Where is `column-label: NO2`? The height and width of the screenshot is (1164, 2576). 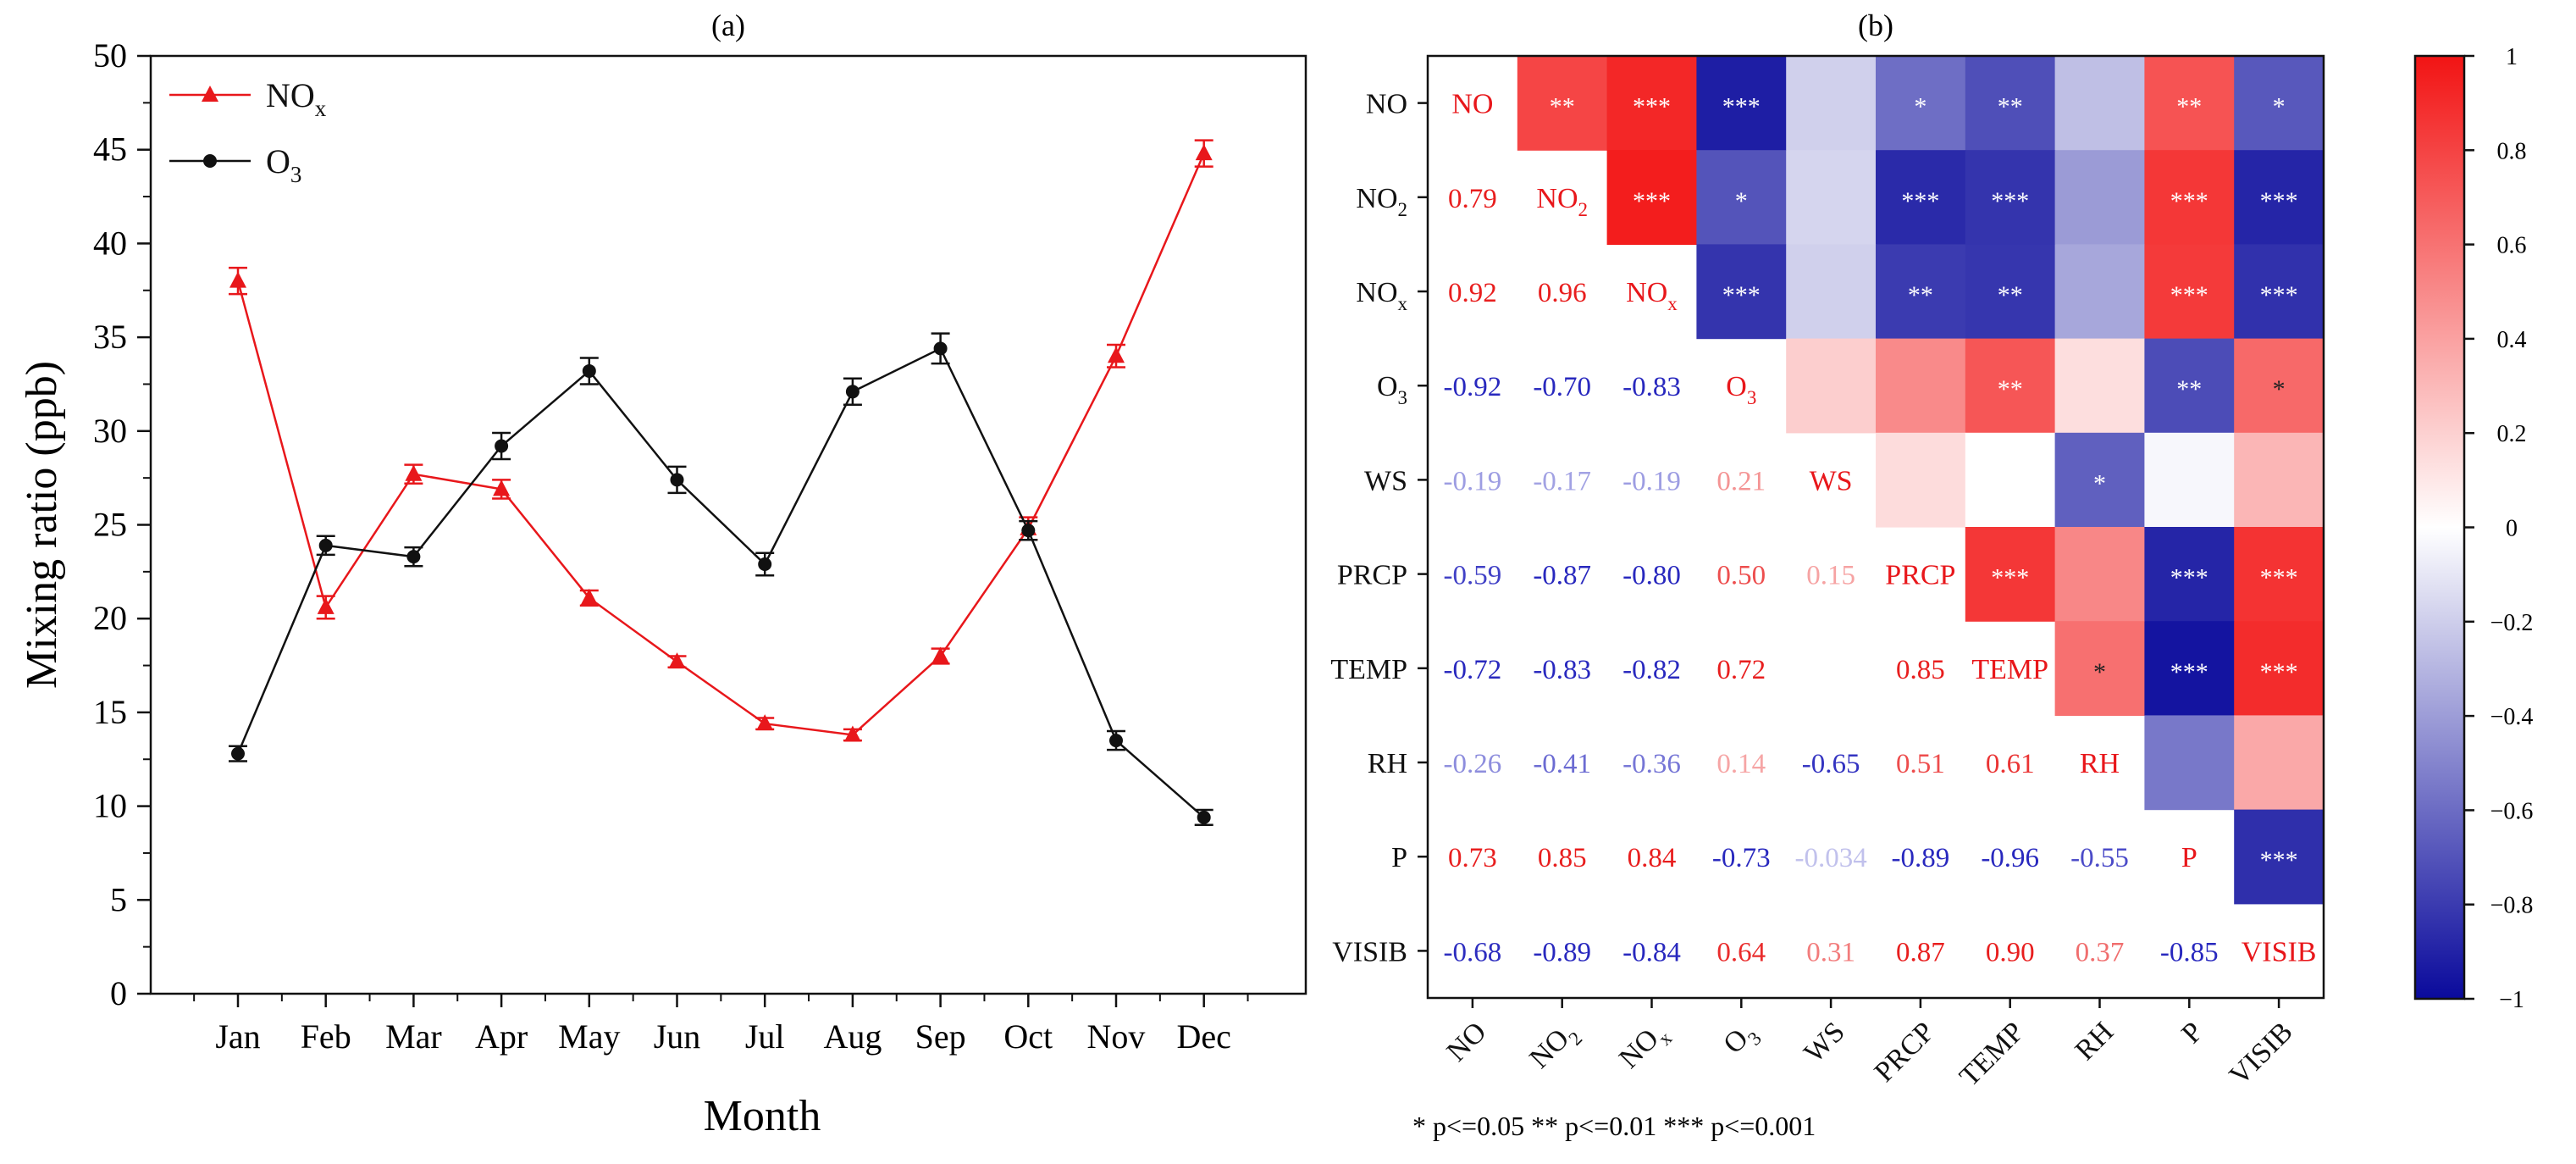 column-label: NO2 is located at coordinates (1554, 1047).